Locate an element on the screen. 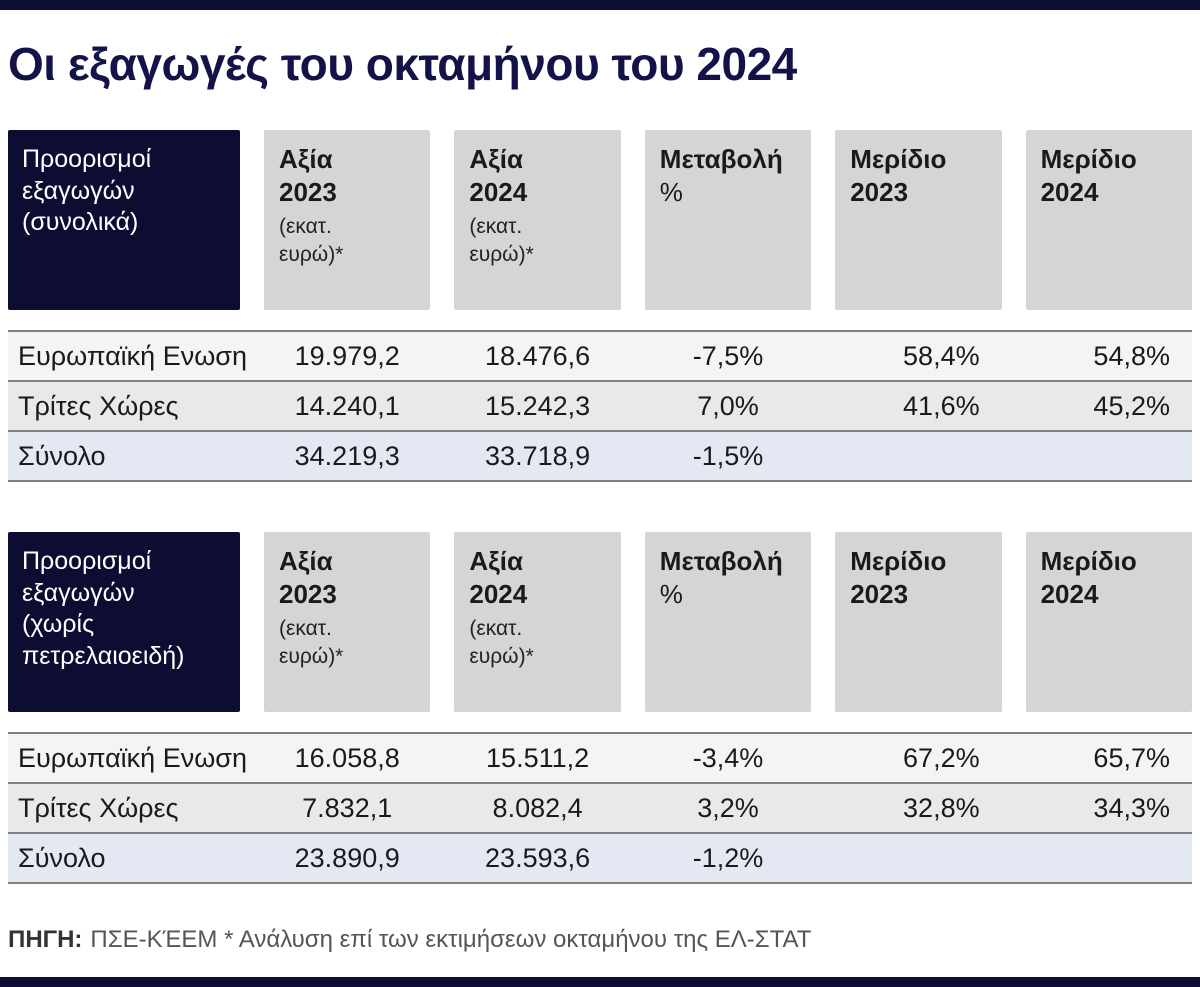 The image size is (1200, 987). cell-share-2024: 45,2% is located at coordinates (1131, 405).